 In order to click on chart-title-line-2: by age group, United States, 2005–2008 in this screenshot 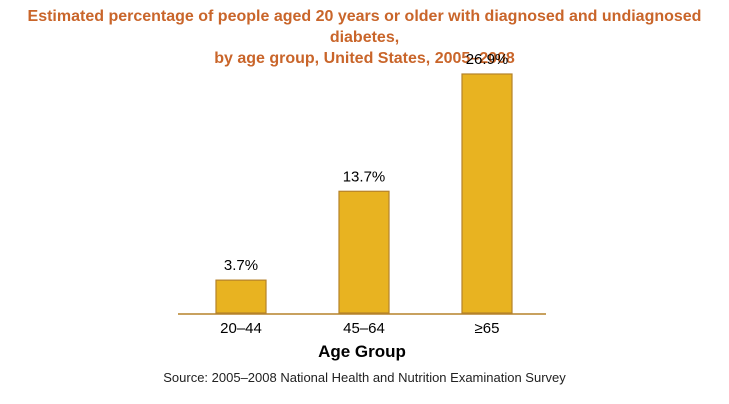, I will do `click(364, 58)`.